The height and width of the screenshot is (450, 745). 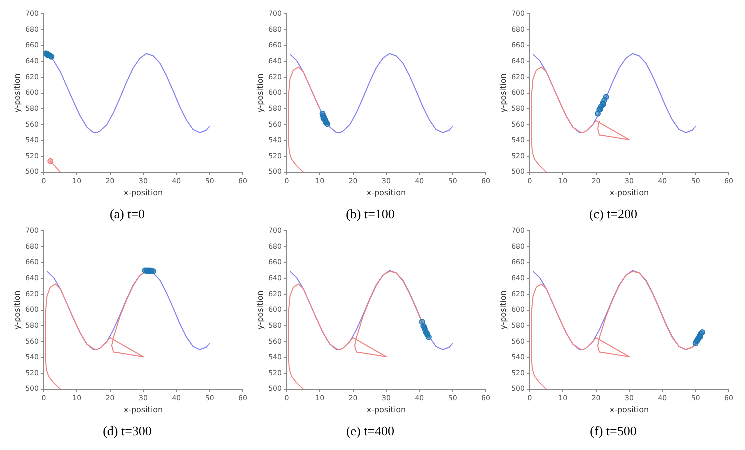 I want to click on text: (b) t=100, so click(x=370, y=214).